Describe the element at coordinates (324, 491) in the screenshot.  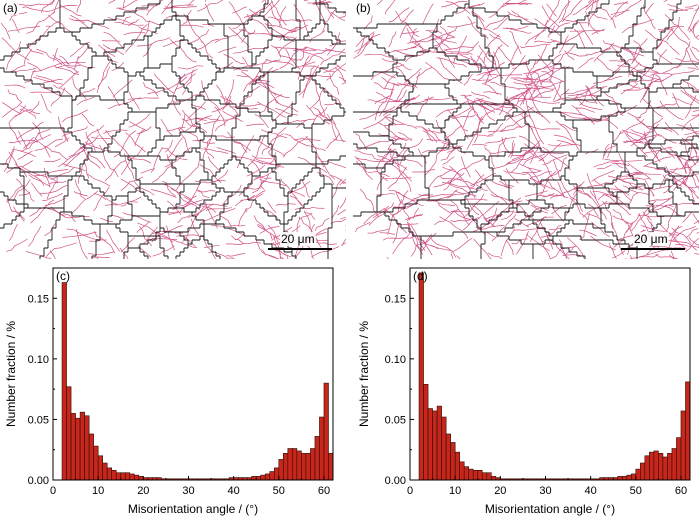
I see `x-tick-label: 60` at that location.